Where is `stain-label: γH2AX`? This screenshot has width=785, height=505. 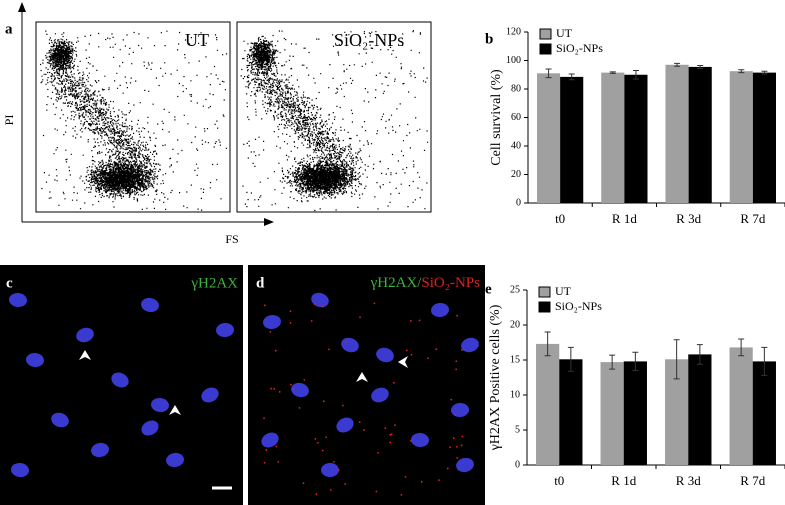
stain-label: γH2AX is located at coordinates (214, 283).